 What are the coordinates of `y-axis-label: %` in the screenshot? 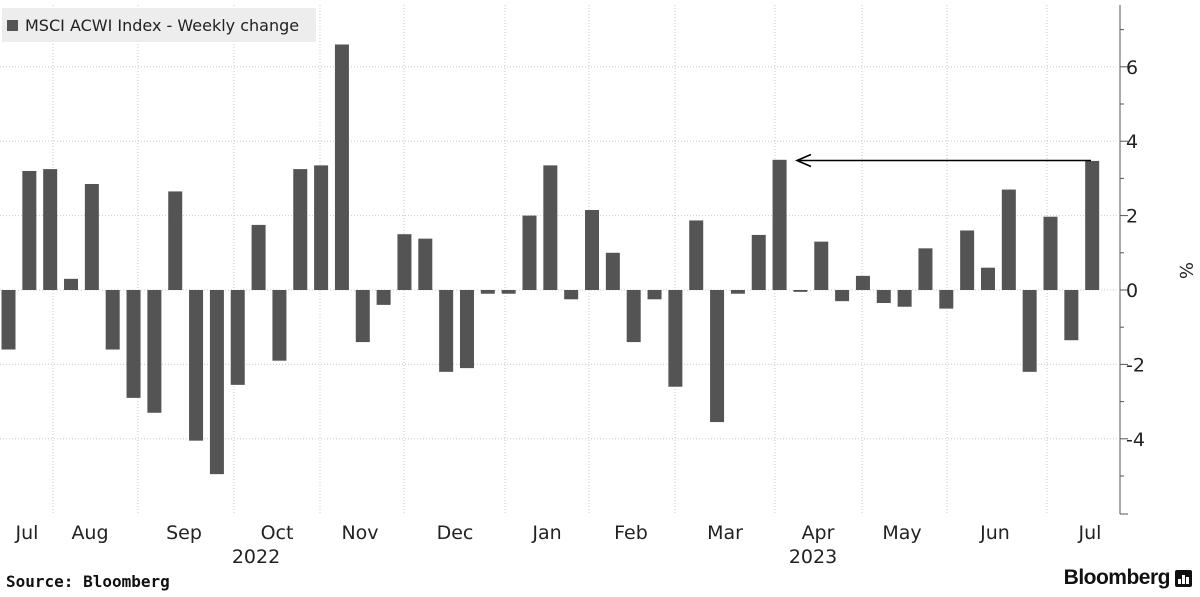 It's located at (1185, 270).